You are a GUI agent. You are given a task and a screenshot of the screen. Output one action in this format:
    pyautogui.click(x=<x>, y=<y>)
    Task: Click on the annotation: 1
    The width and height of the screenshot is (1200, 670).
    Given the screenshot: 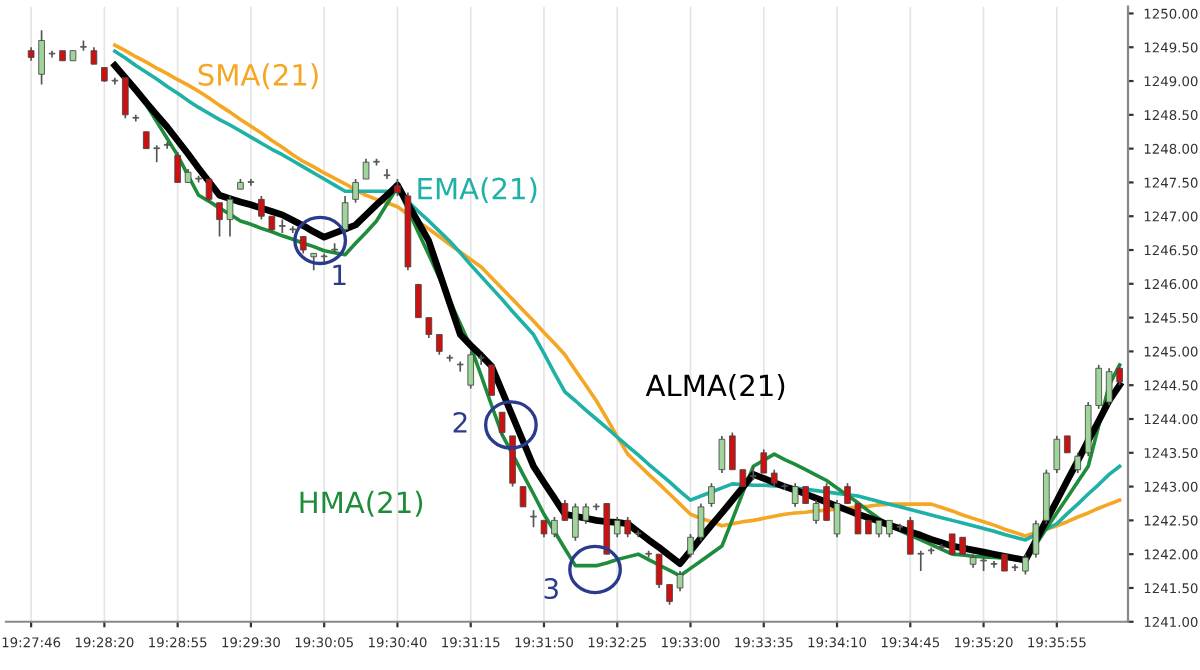 What is the action you would take?
    pyautogui.click(x=339, y=274)
    